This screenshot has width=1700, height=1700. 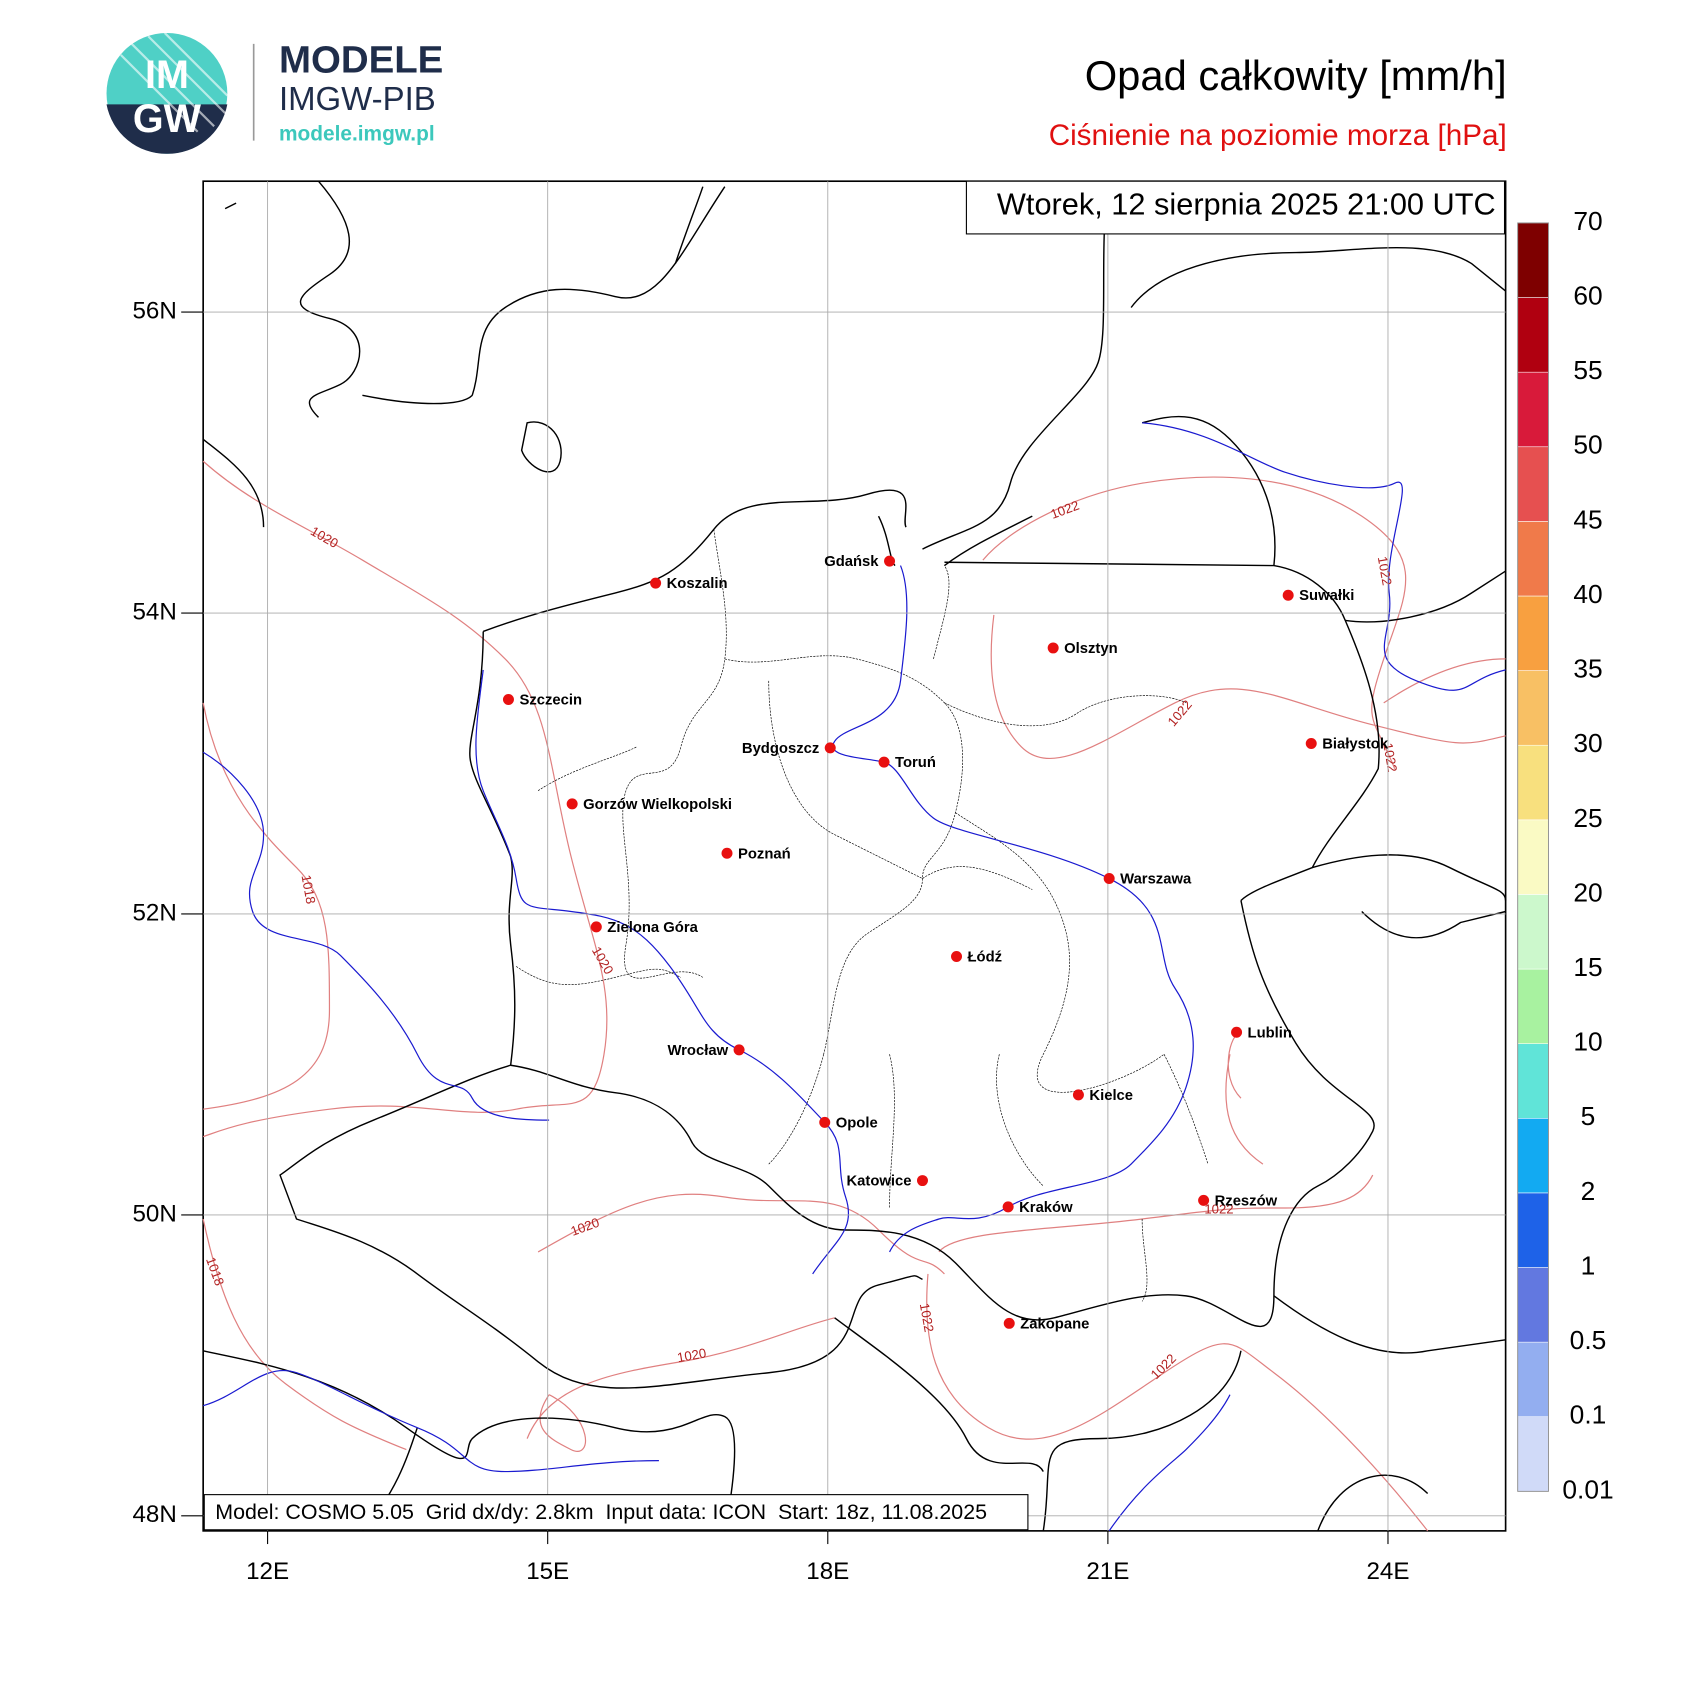 I want to click on city-label: Zielona Góra, so click(x=652, y=928).